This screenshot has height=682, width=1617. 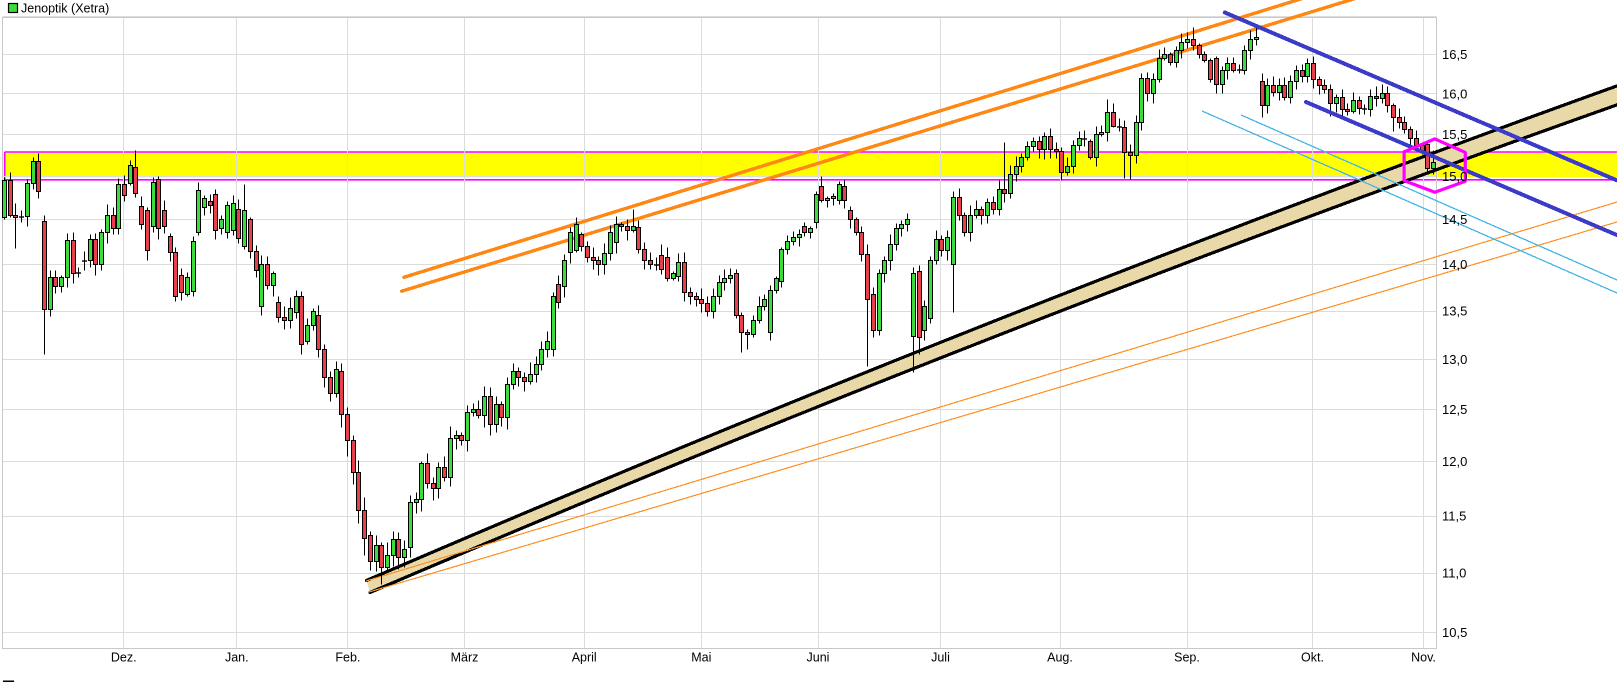 What do you see at coordinates (1423, 658) in the screenshot?
I see `svg-text: Nov.` at bounding box center [1423, 658].